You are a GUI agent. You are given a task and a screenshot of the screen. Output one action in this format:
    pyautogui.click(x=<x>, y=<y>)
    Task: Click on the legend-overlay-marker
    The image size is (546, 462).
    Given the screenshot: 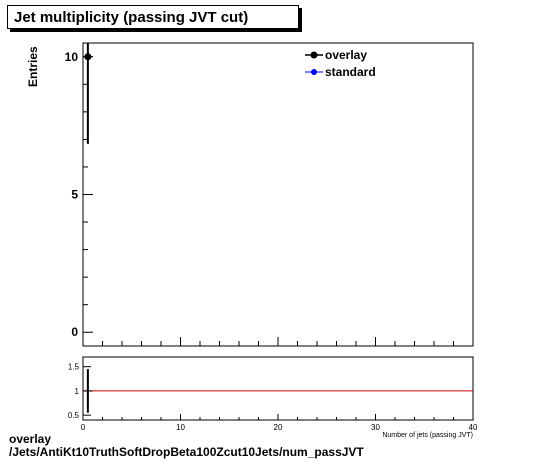 What is the action you would take?
    pyautogui.click(x=314, y=55)
    